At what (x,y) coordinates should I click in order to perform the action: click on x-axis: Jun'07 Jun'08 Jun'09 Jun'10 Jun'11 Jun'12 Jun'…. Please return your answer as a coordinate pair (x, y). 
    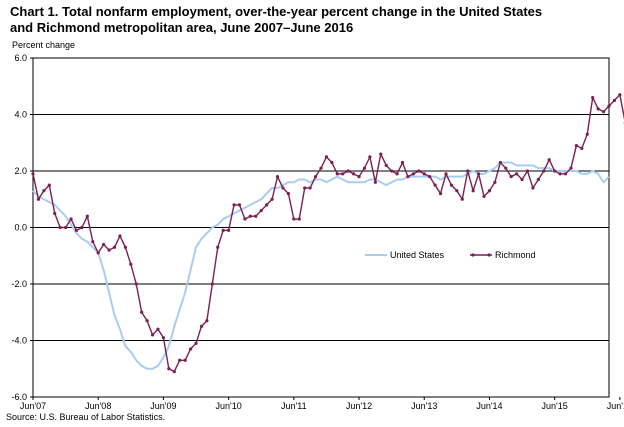
    Looking at the image, I should click on (322, 404).